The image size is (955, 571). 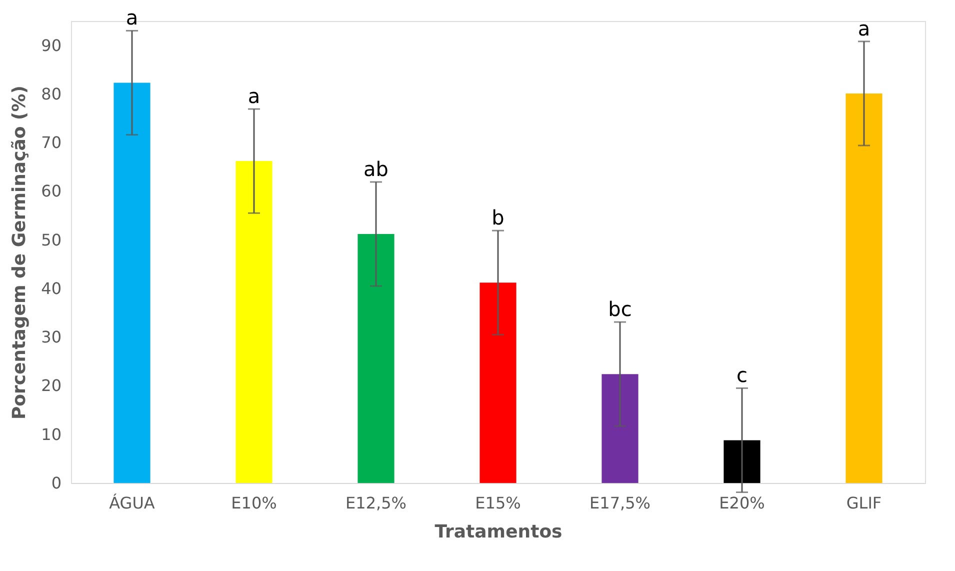 I want to click on x-axis-title: Tratamentos, so click(x=498, y=532).